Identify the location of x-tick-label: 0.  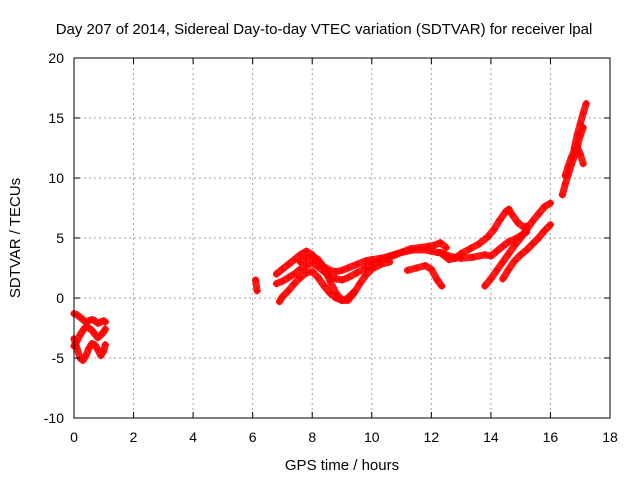
(74, 437).